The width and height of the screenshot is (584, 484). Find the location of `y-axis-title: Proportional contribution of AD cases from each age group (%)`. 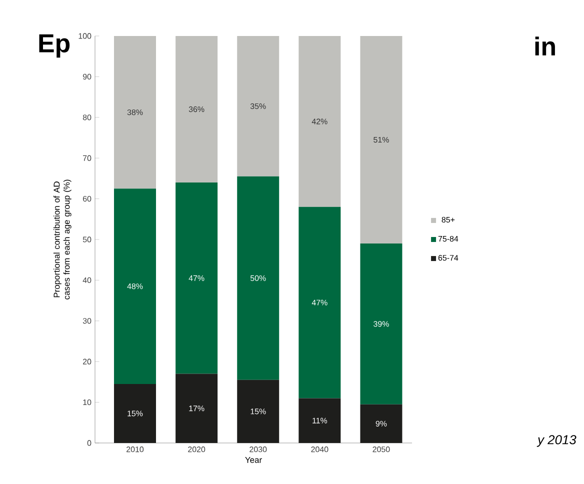

y-axis-title: Proportional contribution of AD cases from each age group (%) is located at coordinates (62, 240).